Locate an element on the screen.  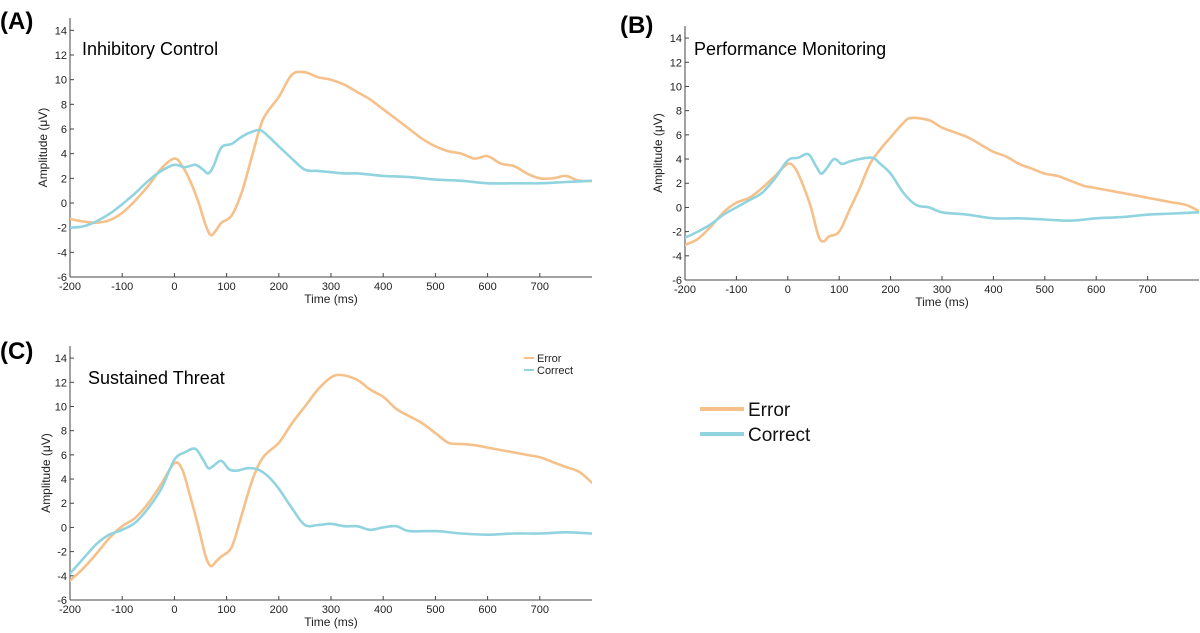
legend-label-correct: Correct is located at coordinates (779, 435).